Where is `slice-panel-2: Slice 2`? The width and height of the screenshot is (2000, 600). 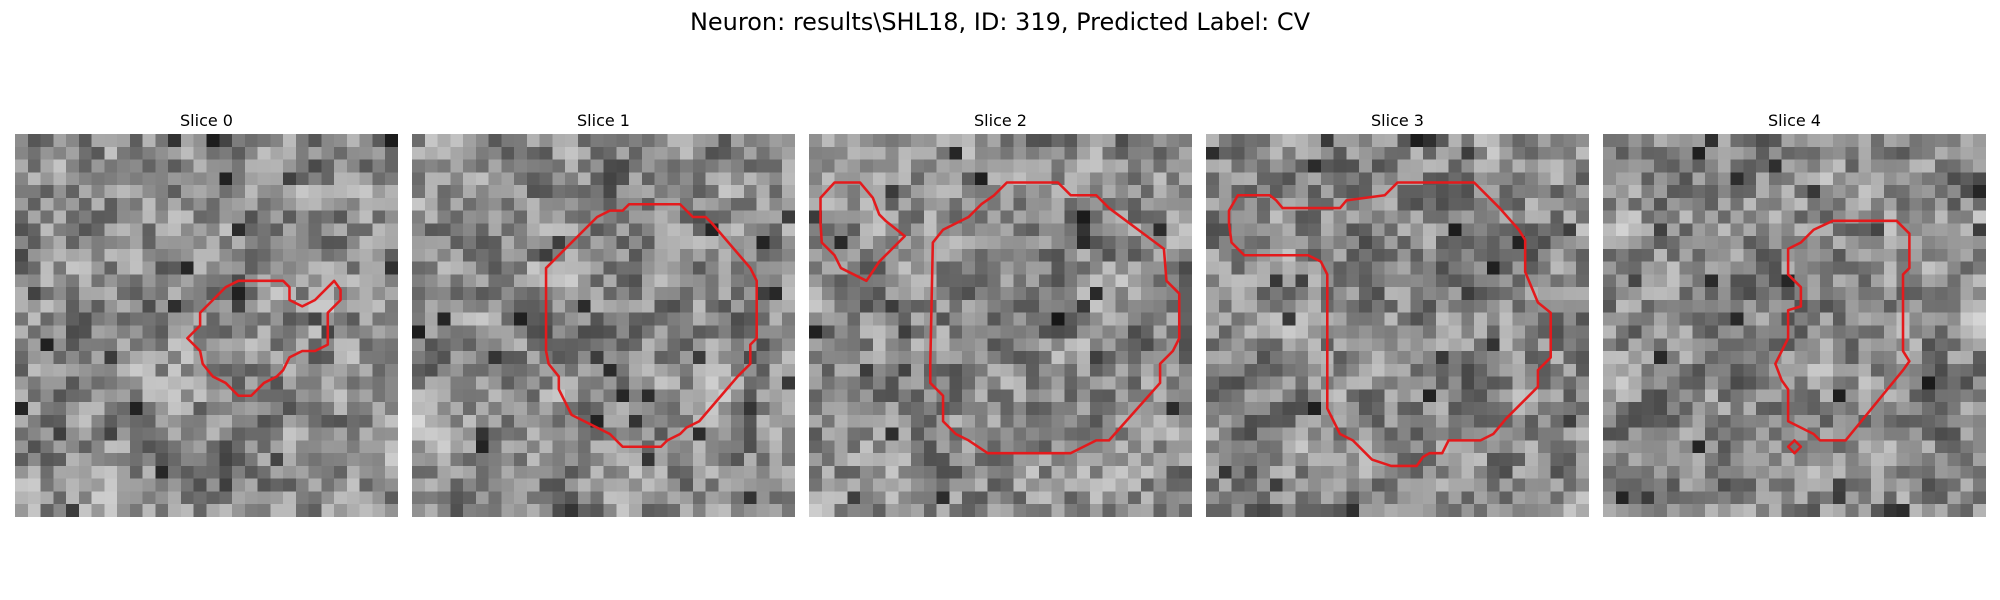
slice-panel-2: Slice 2 is located at coordinates (1000, 316).